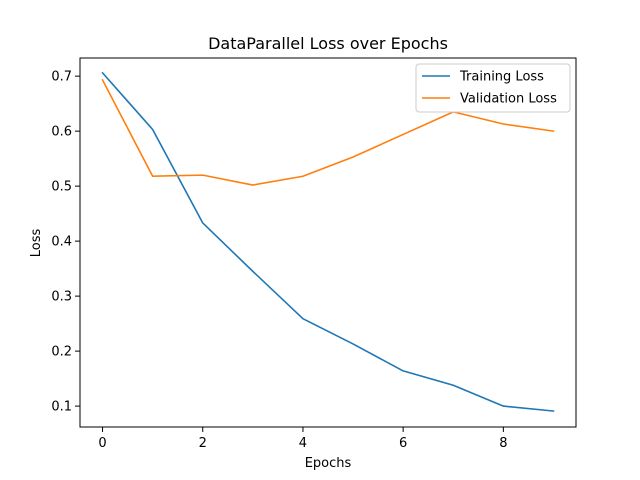  Describe the element at coordinates (61, 77) in the screenshot. I see `y-tick-label: 0.7` at that location.